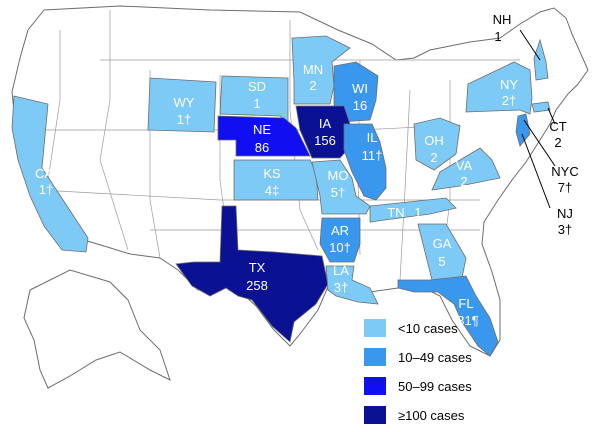 Image resolution: width=600 pixels, height=432 pixels. What do you see at coordinates (341, 287) in the screenshot?
I see `state-cases-la: 3†` at bounding box center [341, 287].